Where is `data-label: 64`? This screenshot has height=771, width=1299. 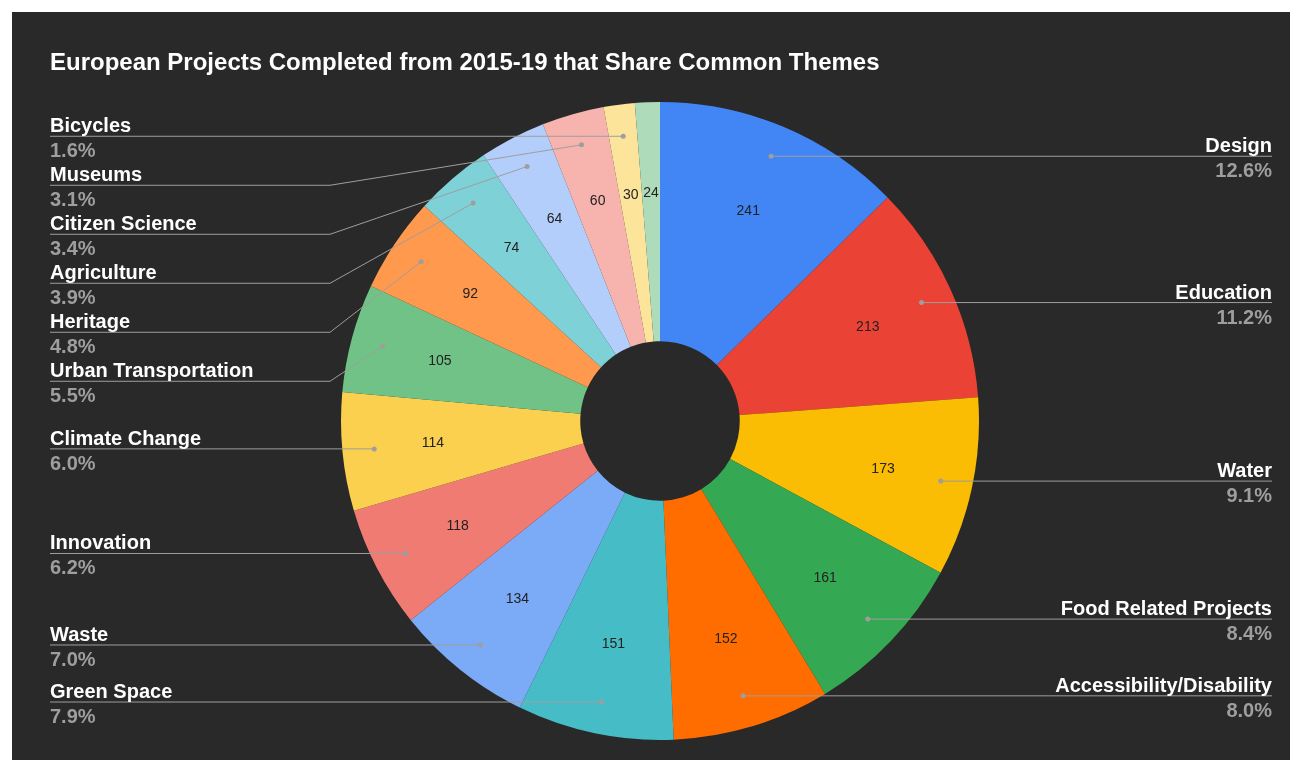
data-label: 64 is located at coordinates (554, 217).